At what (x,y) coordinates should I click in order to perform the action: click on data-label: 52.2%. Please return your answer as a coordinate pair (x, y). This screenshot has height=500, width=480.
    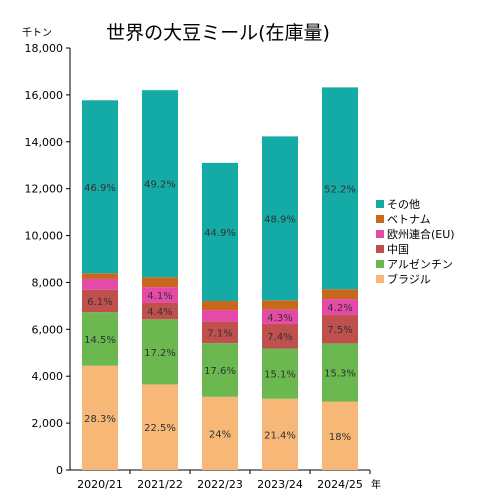
    Looking at the image, I should click on (340, 189).